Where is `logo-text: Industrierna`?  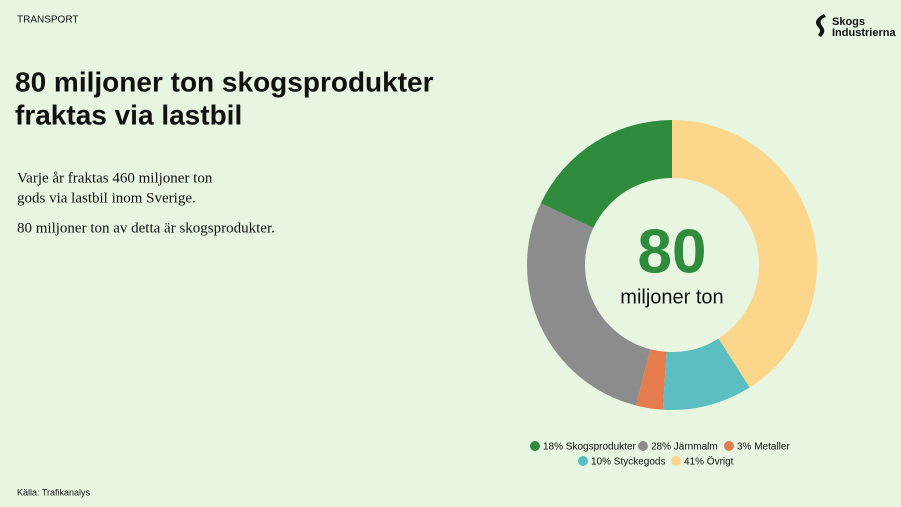
logo-text: Industrierna is located at coordinates (864, 33).